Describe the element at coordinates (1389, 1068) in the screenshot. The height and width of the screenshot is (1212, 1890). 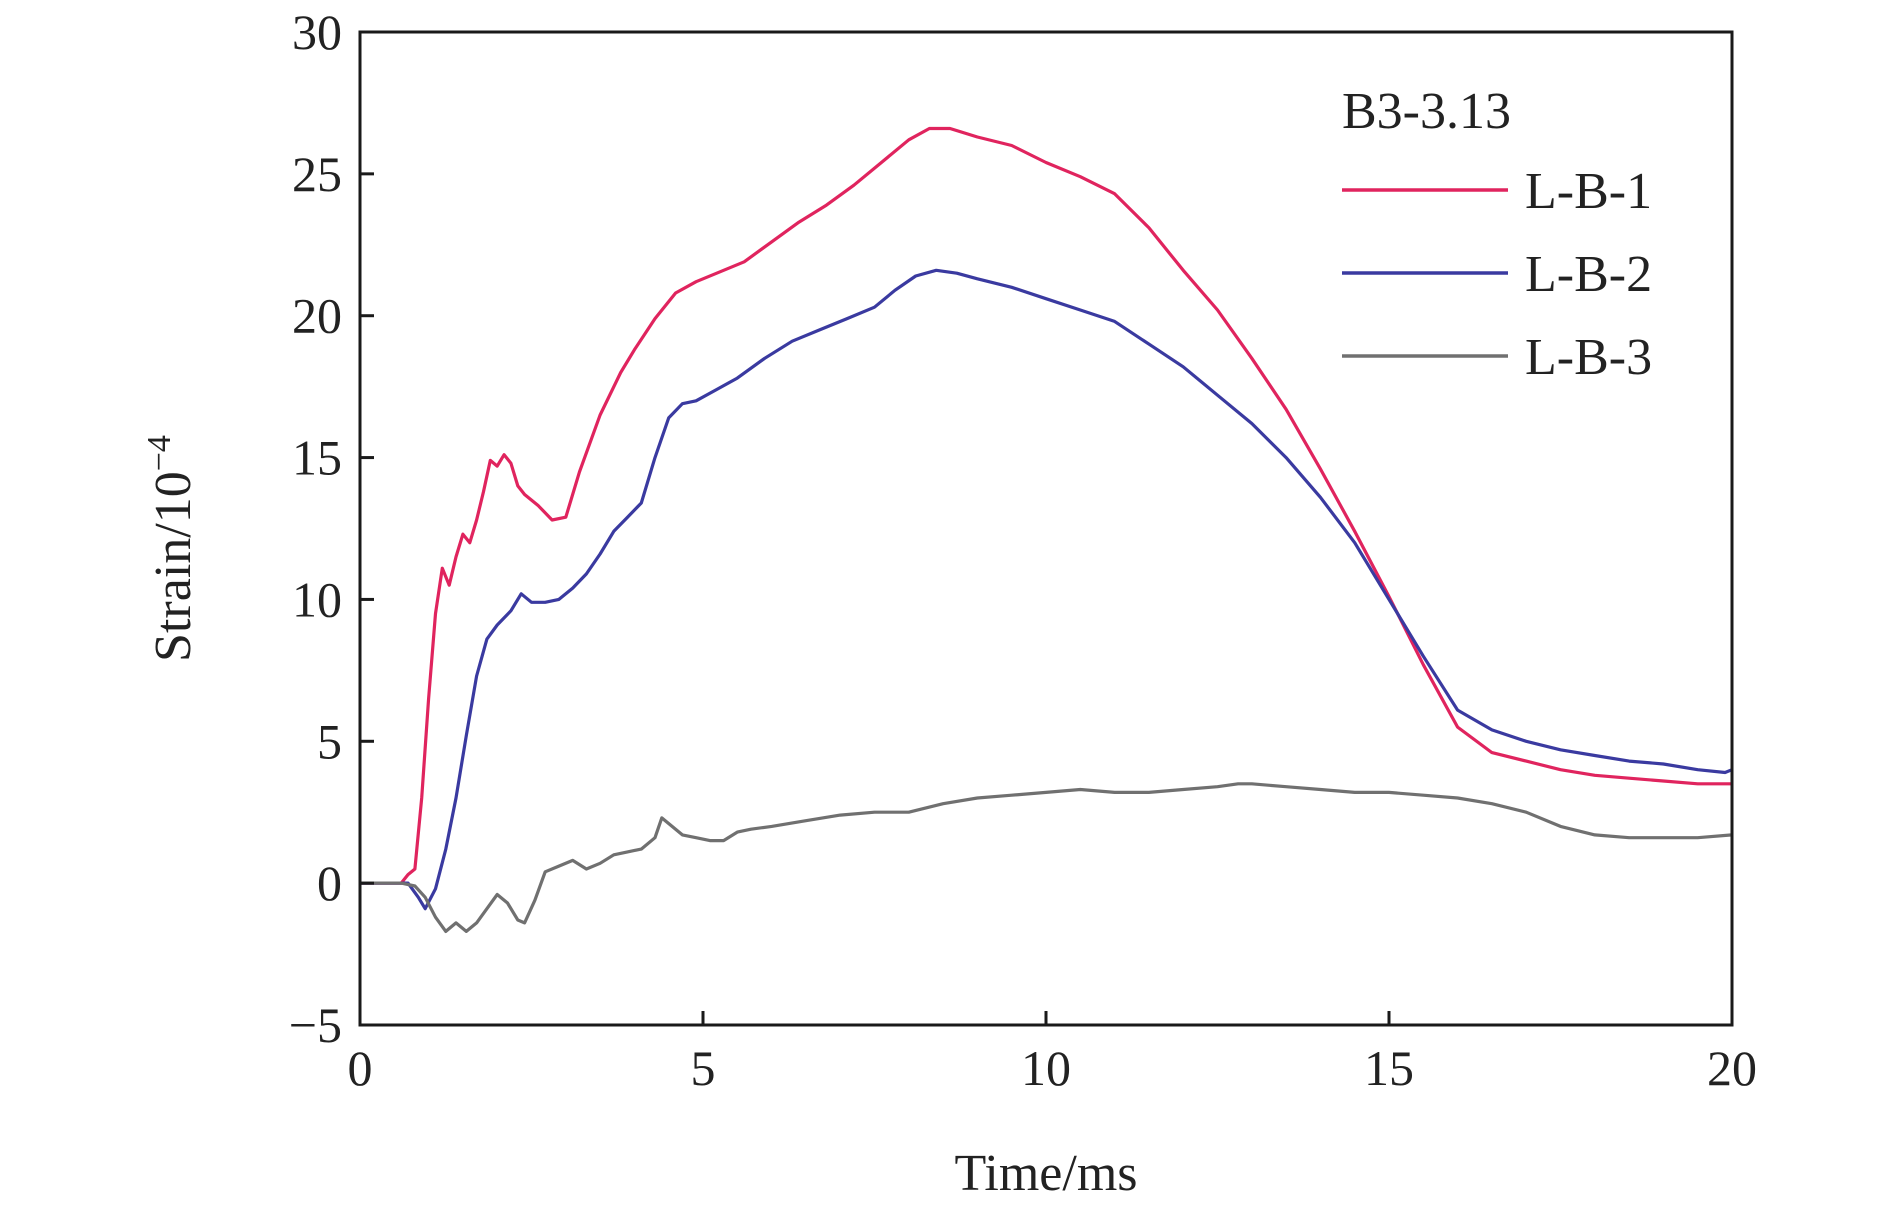
I see `x-tick-label: 15` at that location.